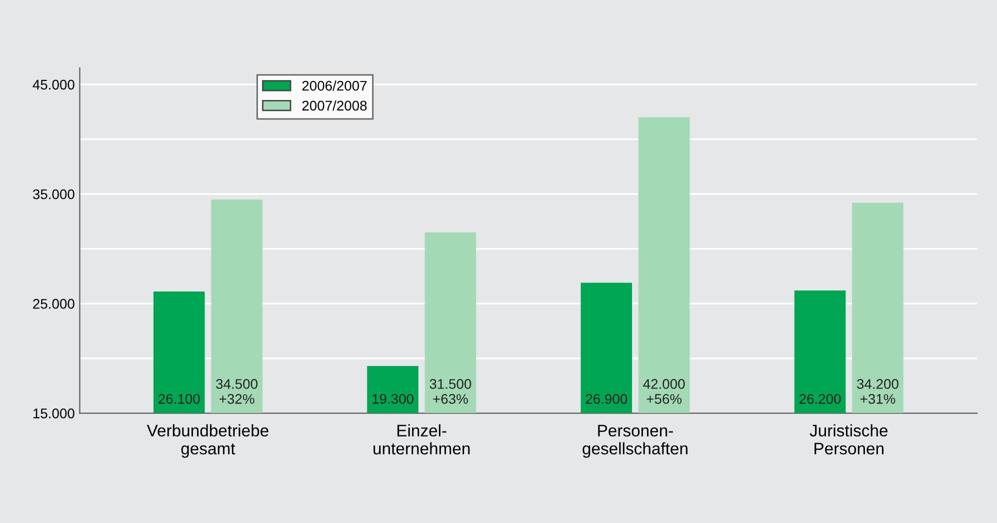 The height and width of the screenshot is (523, 997). What do you see at coordinates (179, 399) in the screenshot?
I see `data-label: 26.100` at bounding box center [179, 399].